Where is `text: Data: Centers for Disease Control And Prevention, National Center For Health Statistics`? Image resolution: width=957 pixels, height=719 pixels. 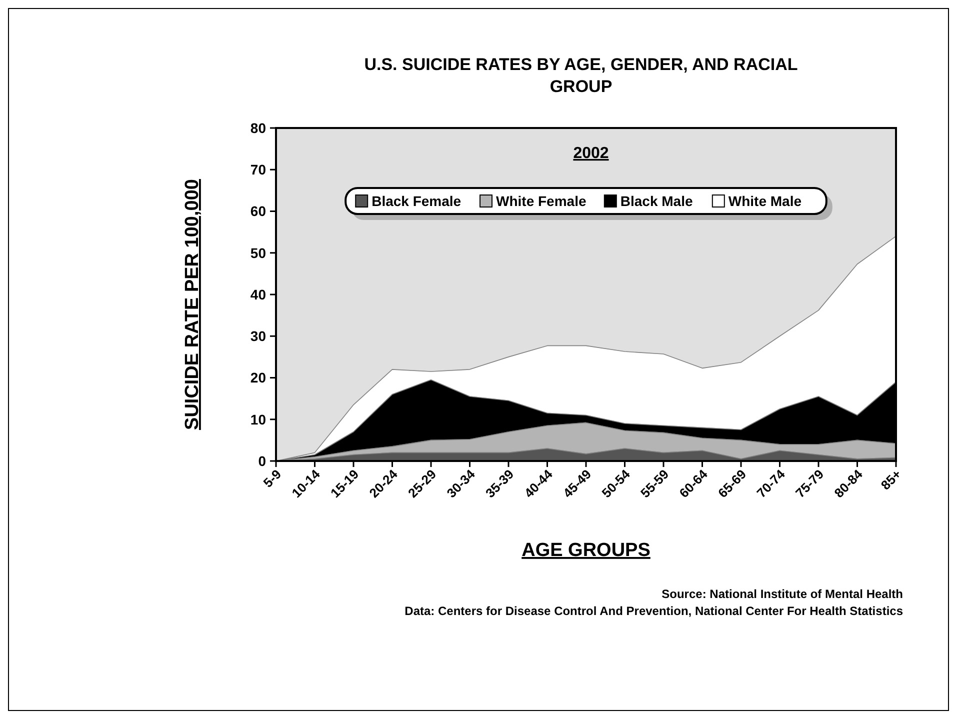 text: Data: Centers for Disease Control And Prevention, National Center For Health Statistics is located at coordinates (654, 611).